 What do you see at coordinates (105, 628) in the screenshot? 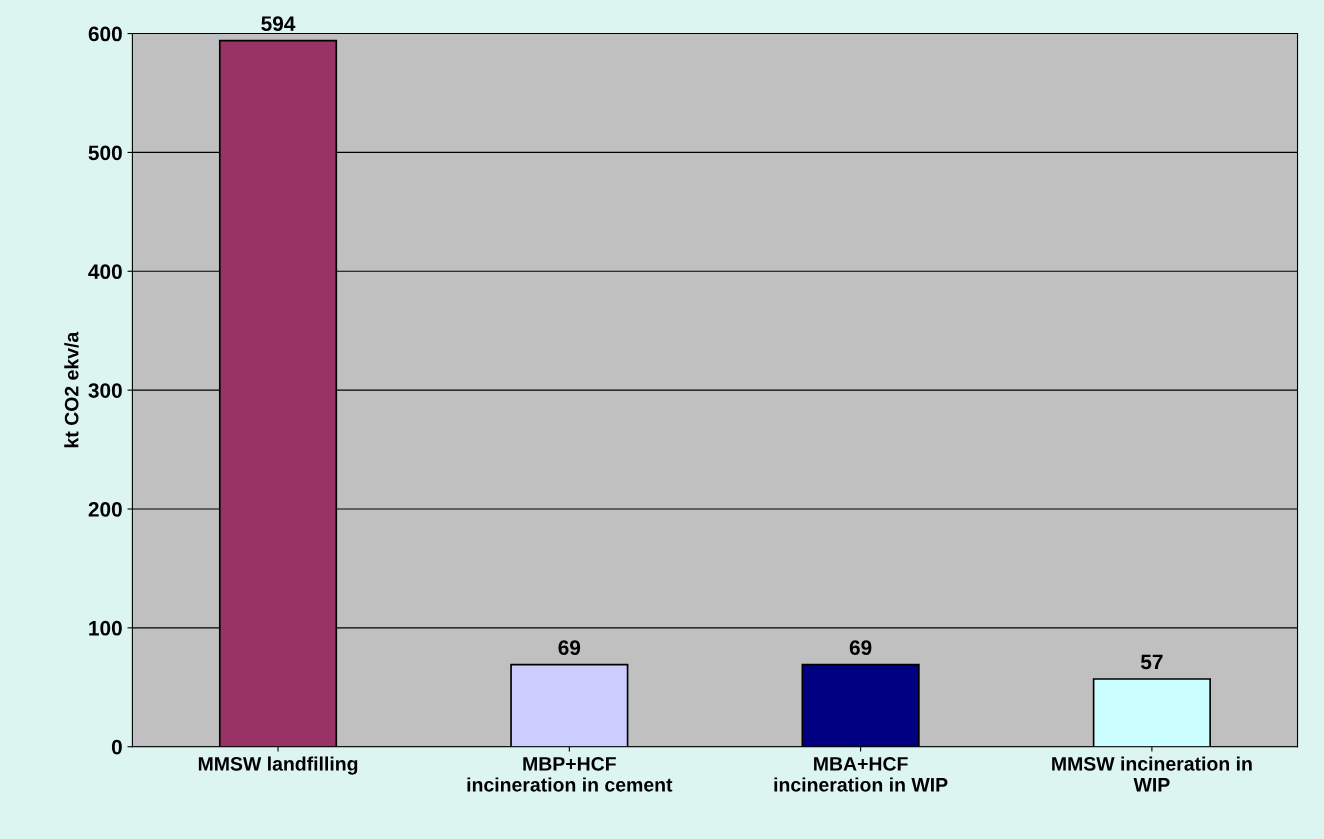
I see `y-tick-label: 100` at bounding box center [105, 628].